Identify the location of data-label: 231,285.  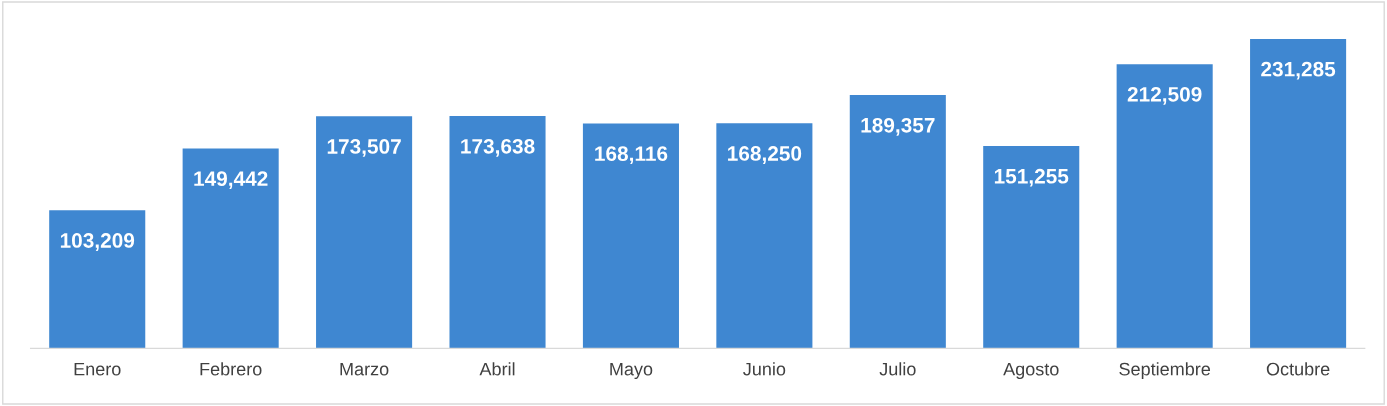
(1298, 70).